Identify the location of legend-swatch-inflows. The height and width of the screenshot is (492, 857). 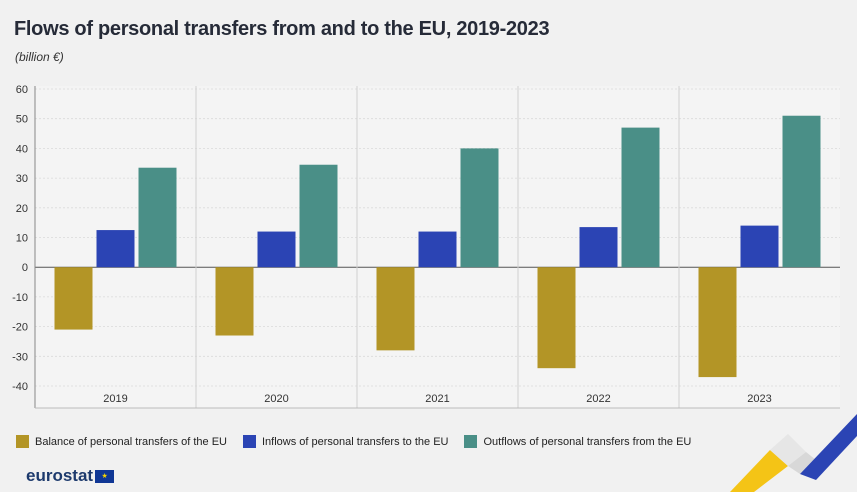
(249, 441).